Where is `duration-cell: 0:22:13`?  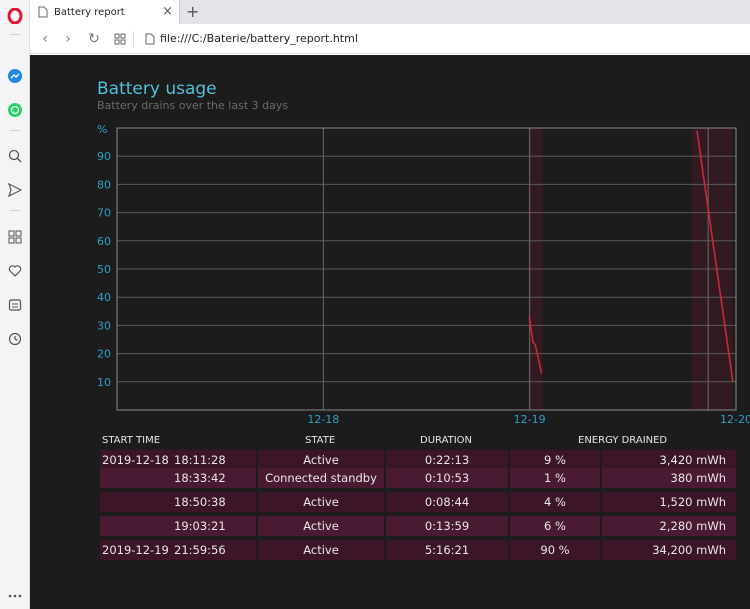
duration-cell: 0:22:13 is located at coordinates (447, 460).